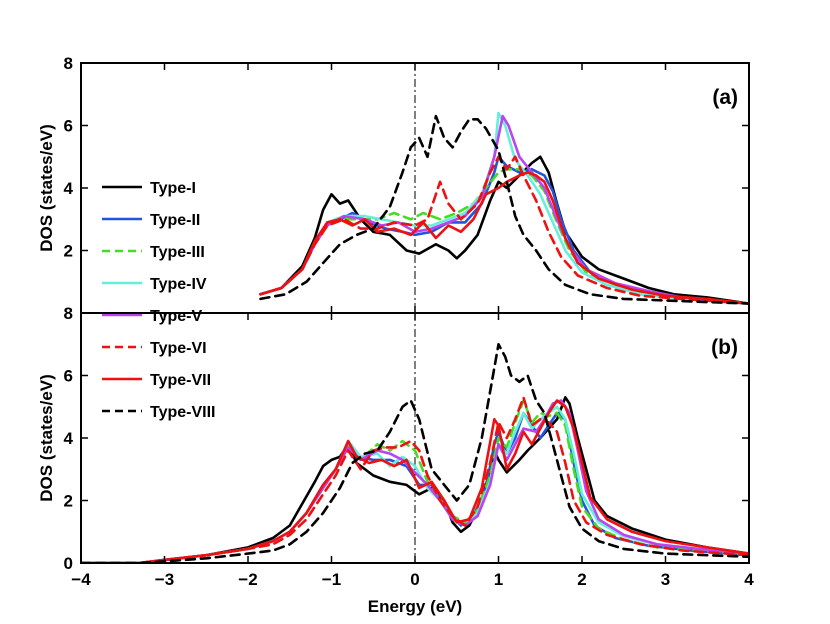 Image resolution: width=830 pixels, height=624 pixels. I want to click on panel-a-series-type-iii, so click(504, 236).